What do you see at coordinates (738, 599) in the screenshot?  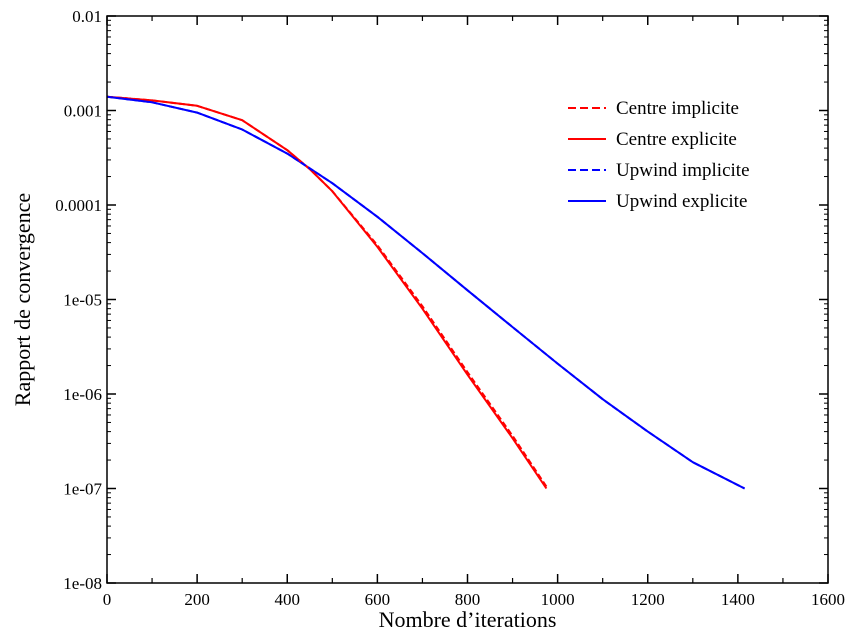 I see `x-tick-label: 1400` at bounding box center [738, 599].